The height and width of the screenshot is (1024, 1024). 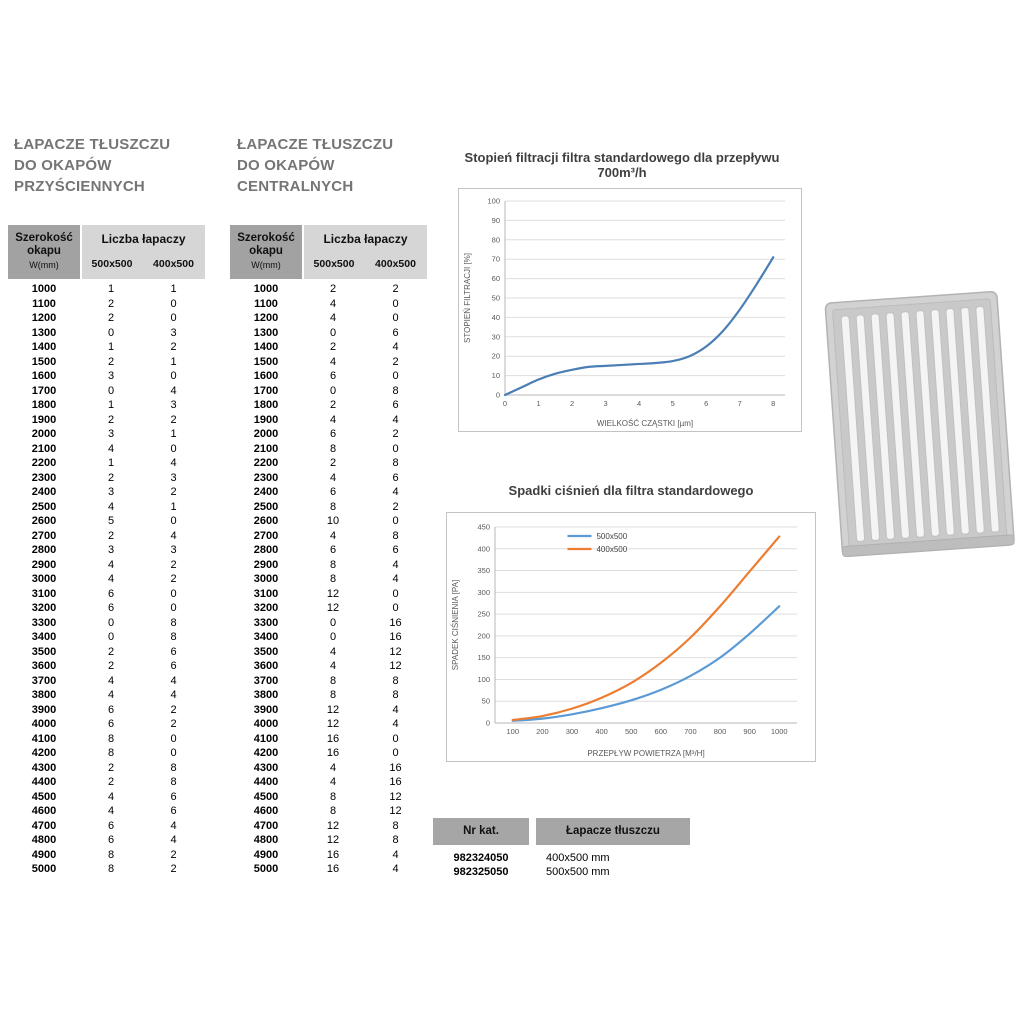 What do you see at coordinates (106, 782) in the screenshot?
I see `table-row: 4400 2 8` at bounding box center [106, 782].